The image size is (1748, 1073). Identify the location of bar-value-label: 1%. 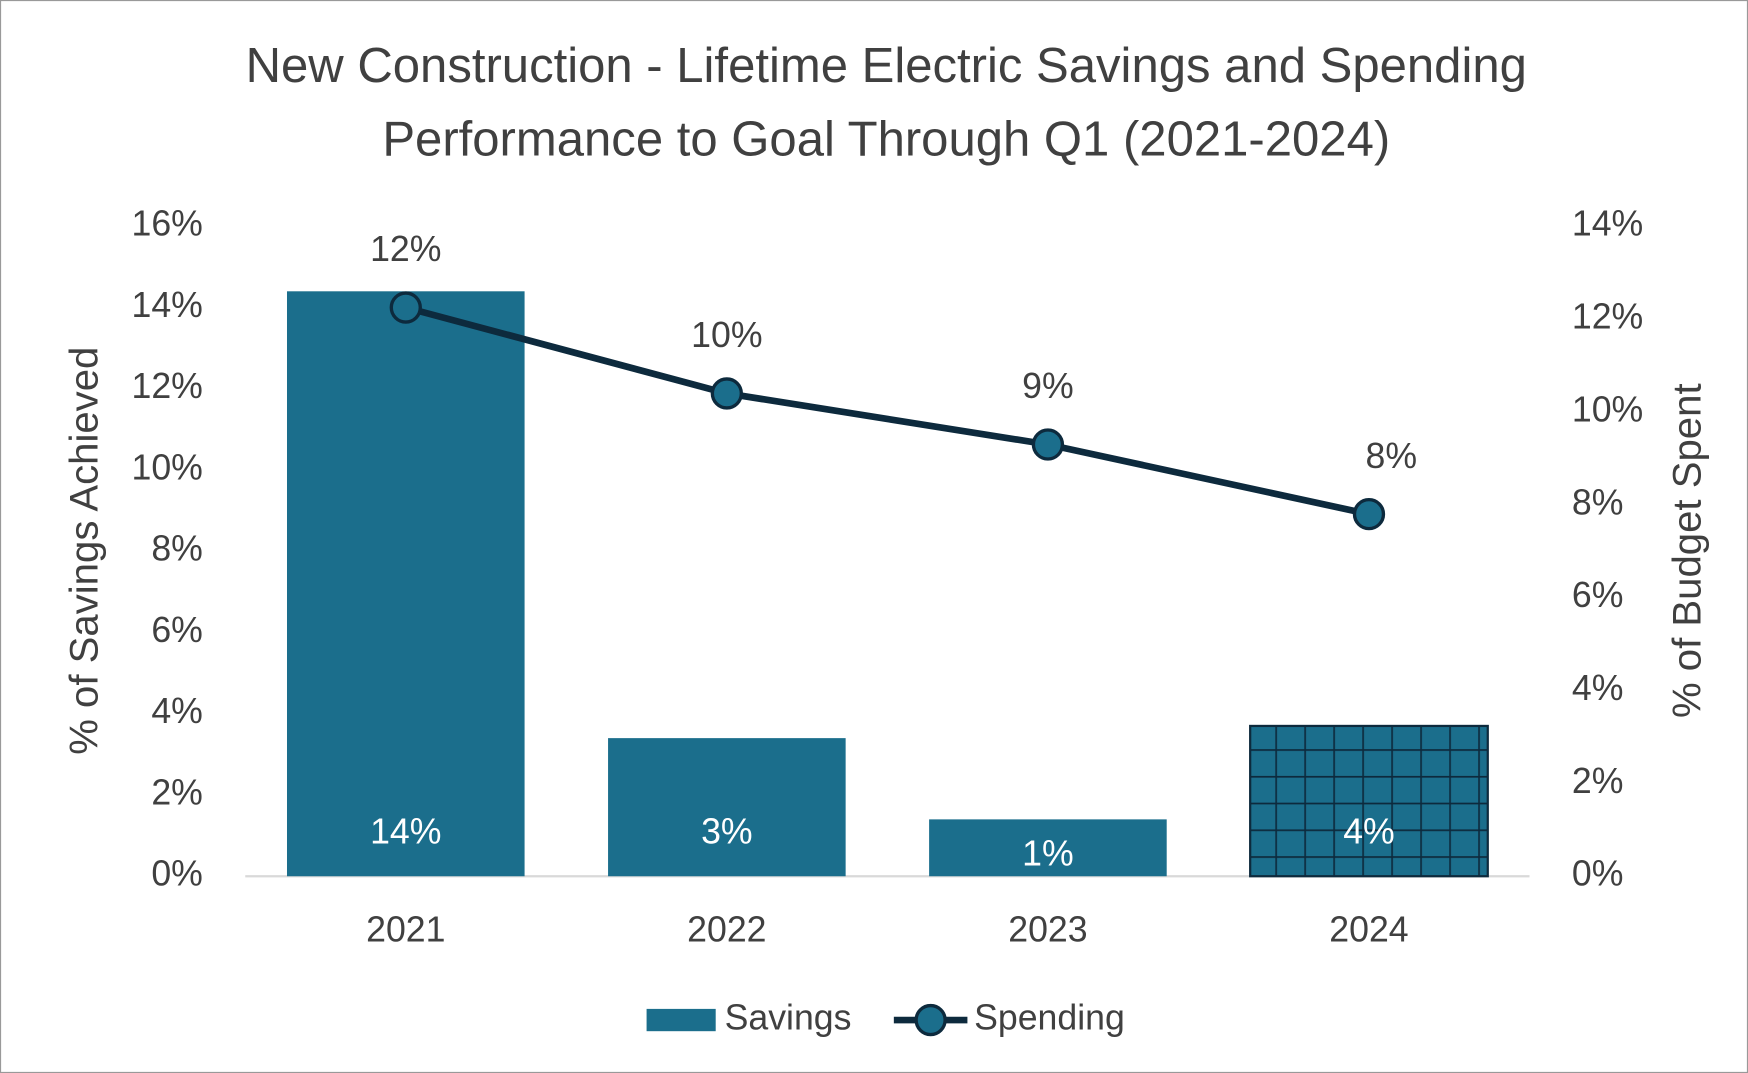
(1048, 854).